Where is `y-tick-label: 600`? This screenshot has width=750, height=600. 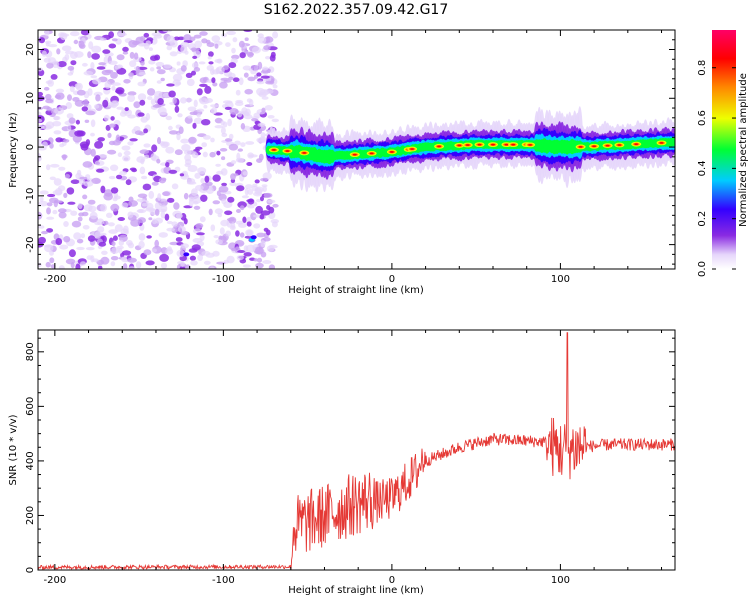 y-tick-label: 600 is located at coordinates (30, 406).